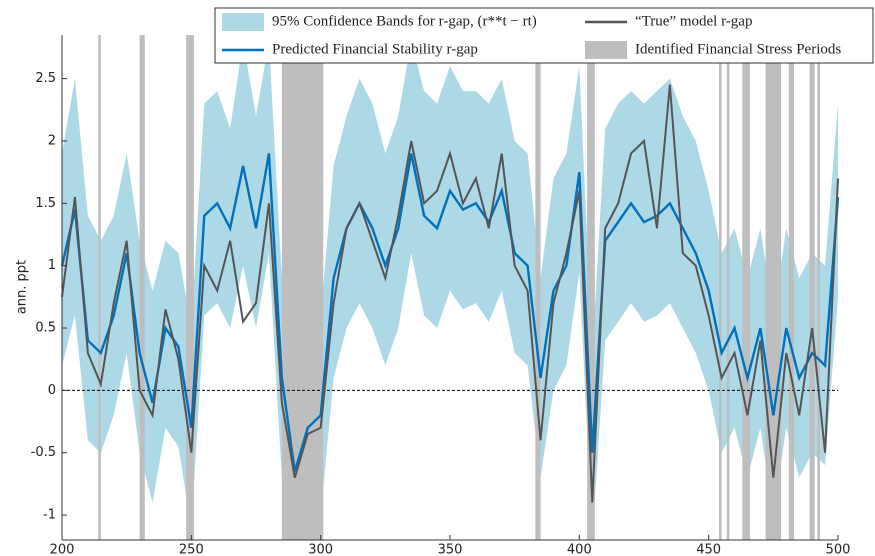 This screenshot has width=875, height=556. Describe the element at coordinates (45, 203) in the screenshot. I see `y-tick-label: 1.5` at that location.